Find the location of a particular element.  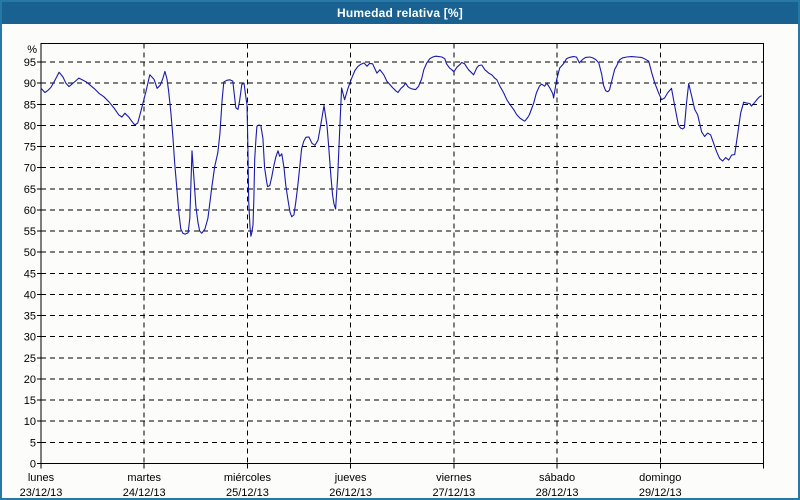

titlebar: Humedad relativa [%] is located at coordinates (400, 13).